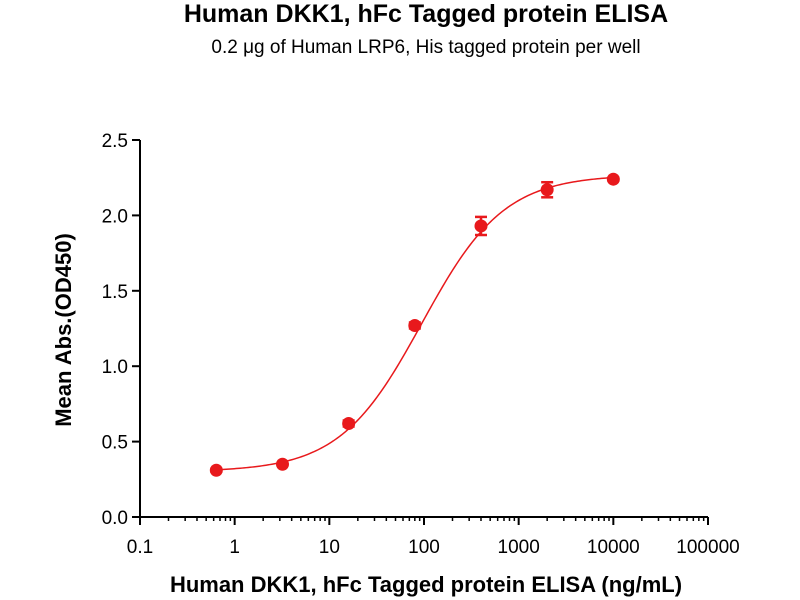 Image resolution: width=800 pixels, height=600 pixels. What do you see at coordinates (115, 292) in the screenshot?
I see `y-tick-label: 1.5` at bounding box center [115, 292].